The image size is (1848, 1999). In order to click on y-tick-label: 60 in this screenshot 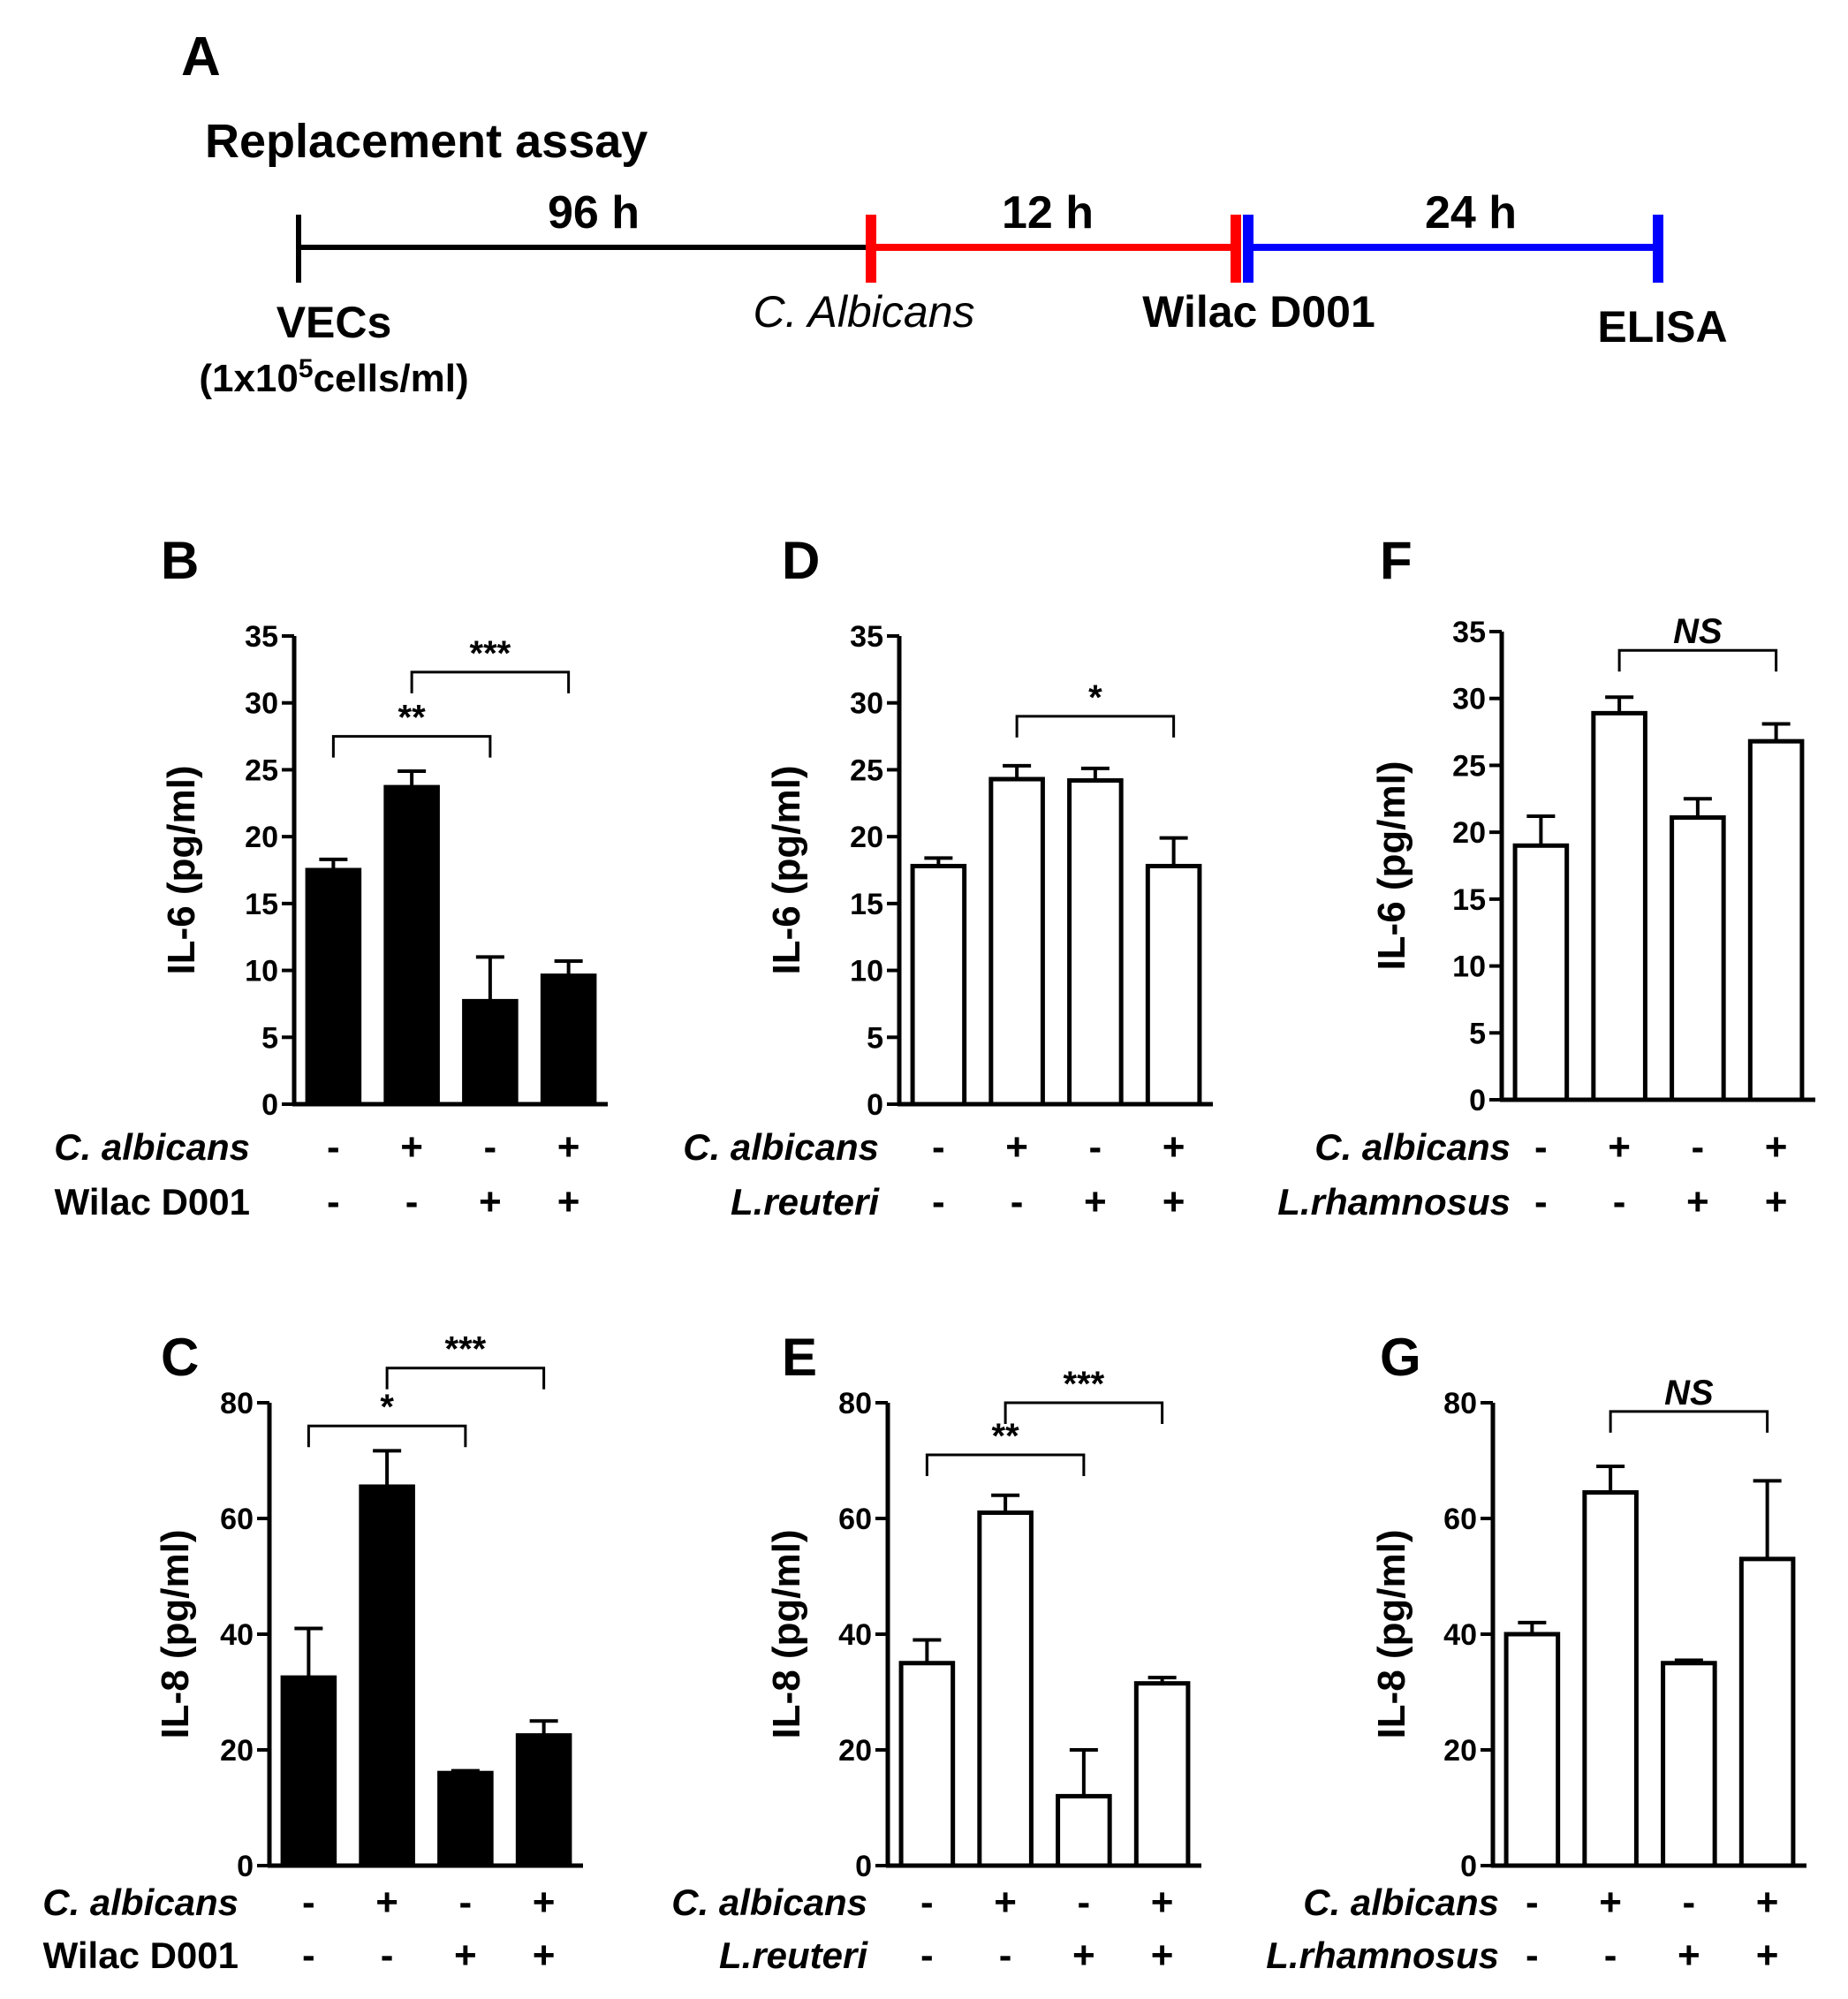, I will do `click(237, 1519)`.